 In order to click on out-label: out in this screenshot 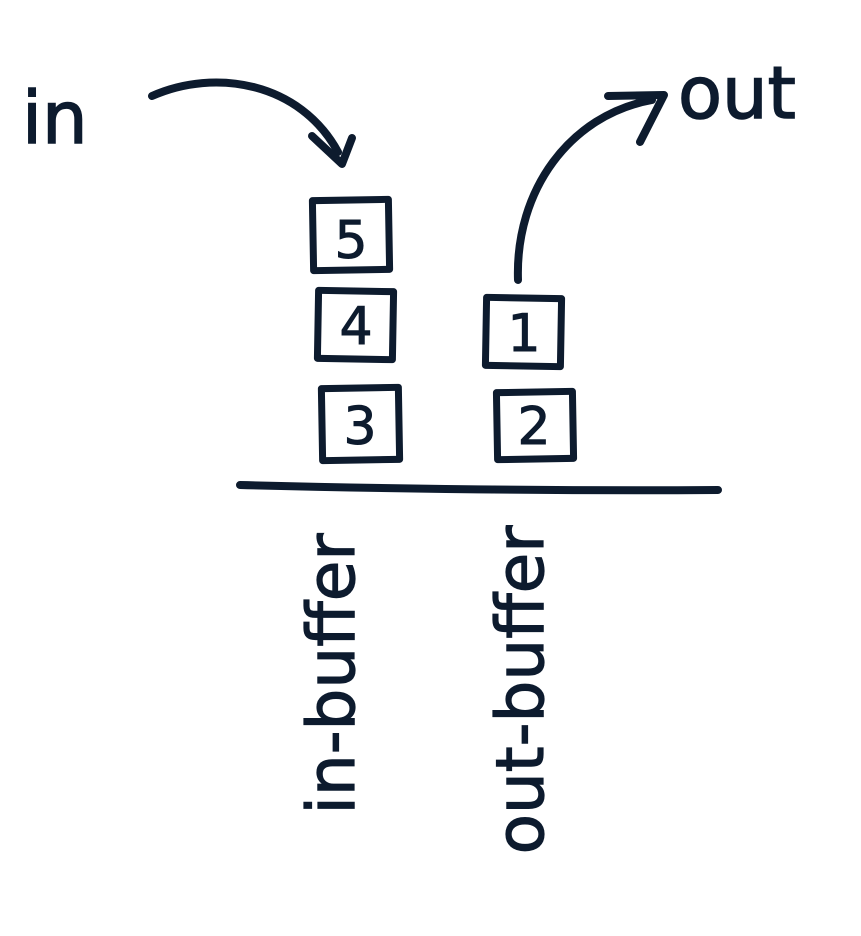, I will do `click(737, 93)`.